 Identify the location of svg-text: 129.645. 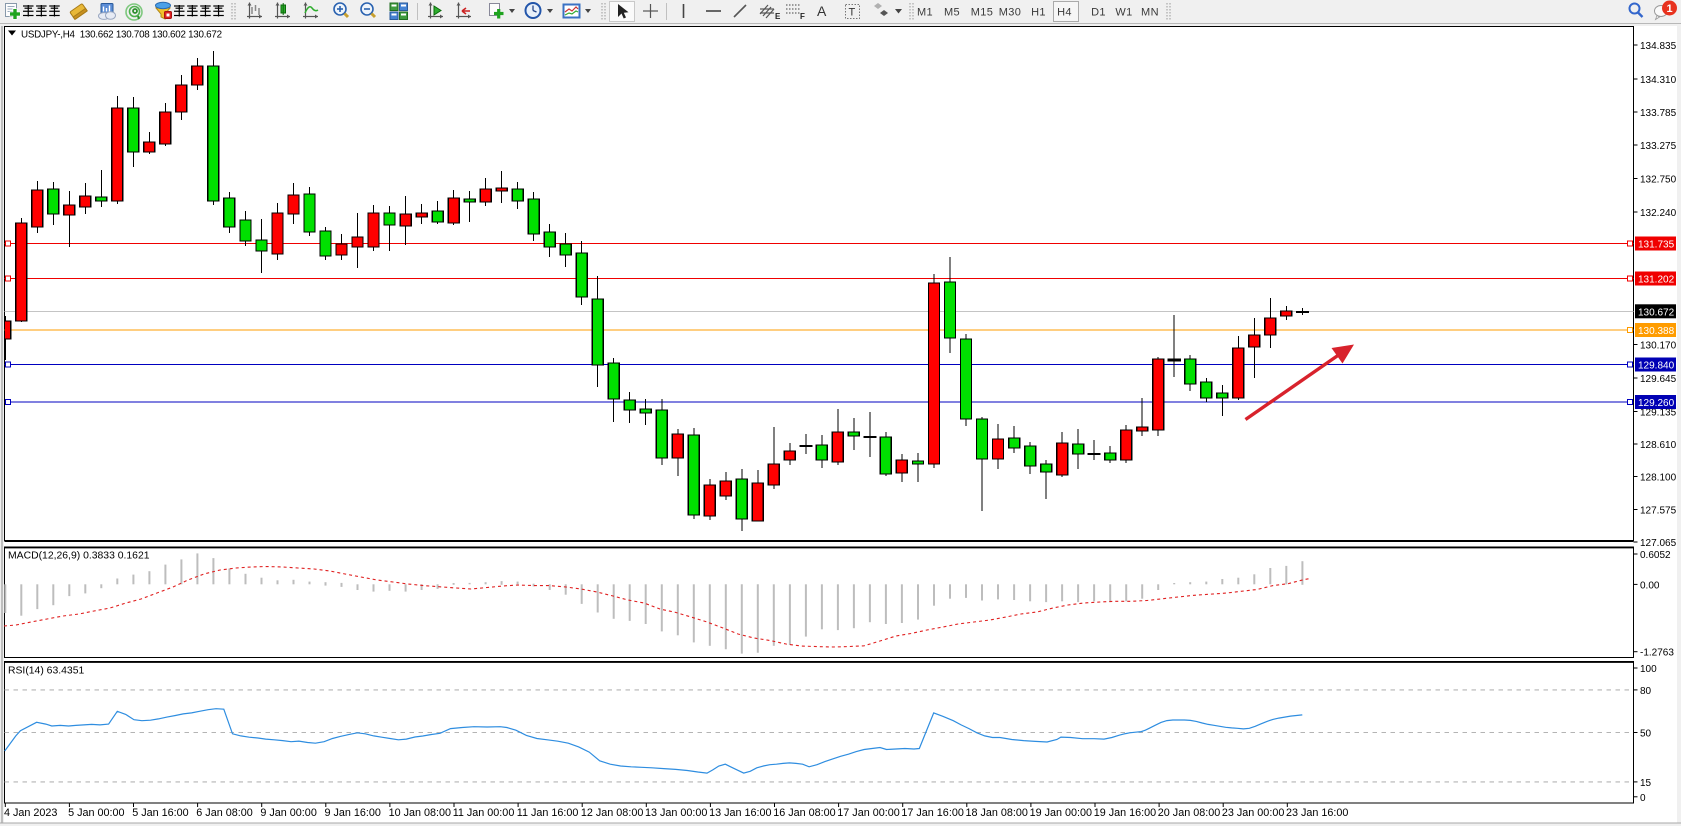
(1658, 379).